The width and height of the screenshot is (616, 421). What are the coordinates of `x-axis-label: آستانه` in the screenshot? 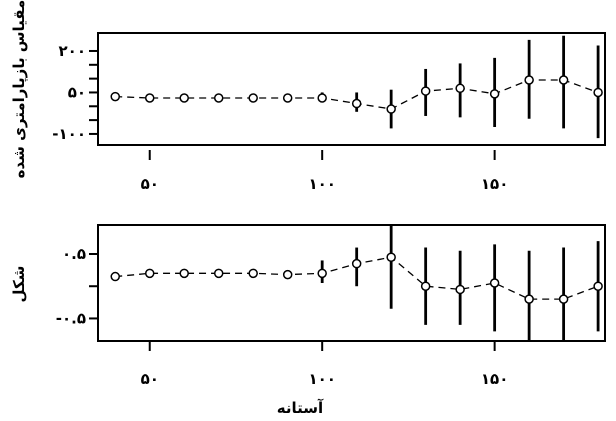 It's located at (300, 408).